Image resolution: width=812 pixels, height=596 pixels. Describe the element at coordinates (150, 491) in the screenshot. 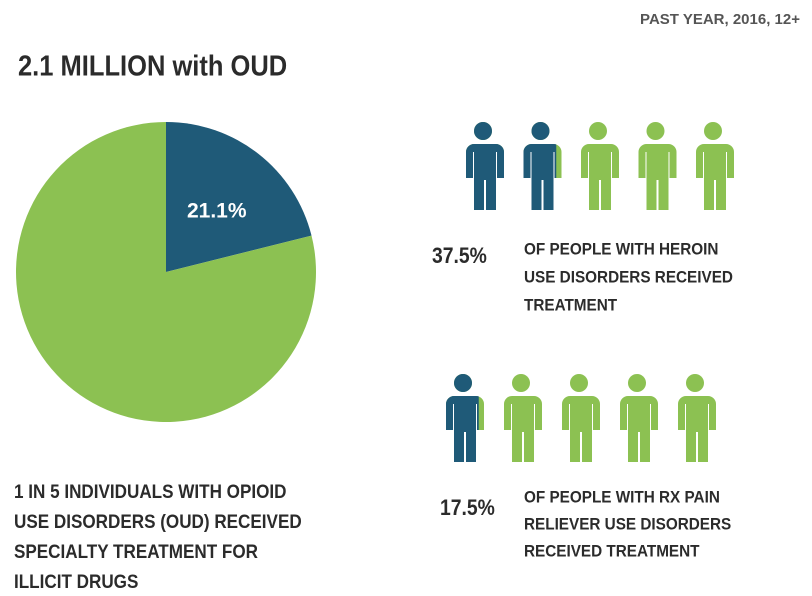

I see `pie-caption: 1 IN 5 INDIVIDUALS WITH OPIOID` at that location.